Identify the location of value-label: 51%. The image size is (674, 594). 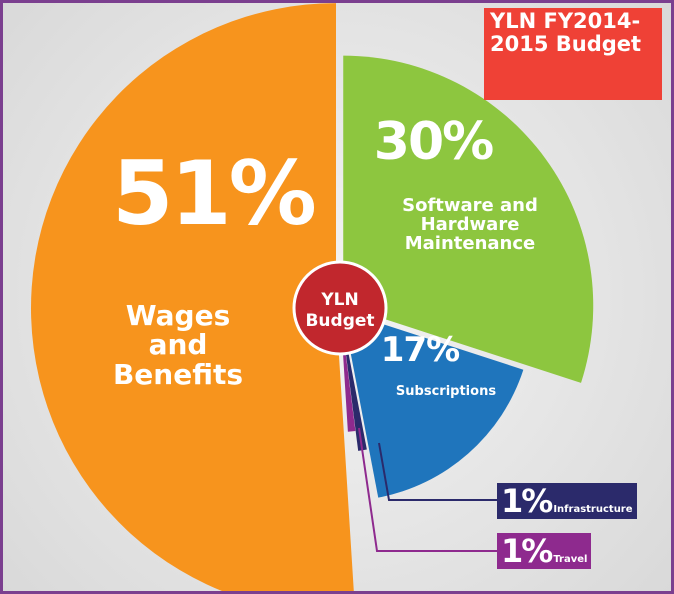
(214, 193).